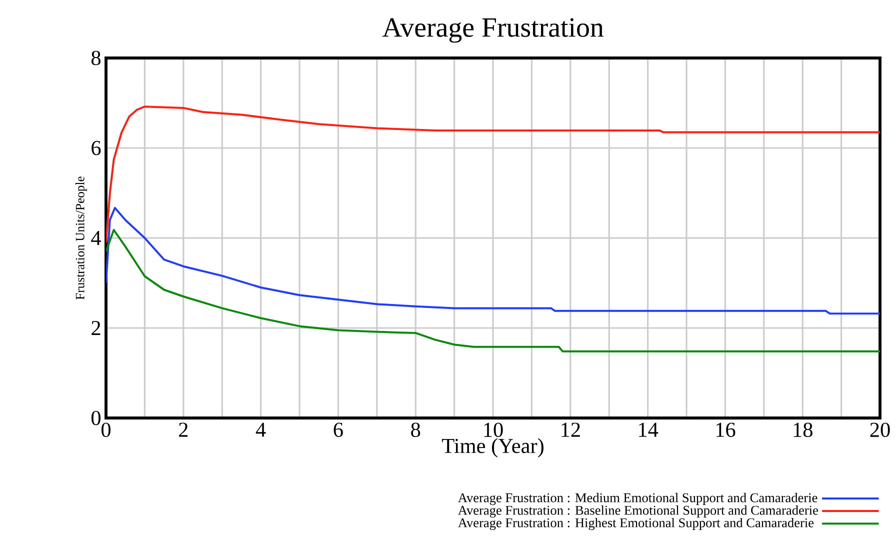 The height and width of the screenshot is (550, 896). Describe the element at coordinates (493, 430) in the screenshot. I see `x-tick-label: 10` at that location.